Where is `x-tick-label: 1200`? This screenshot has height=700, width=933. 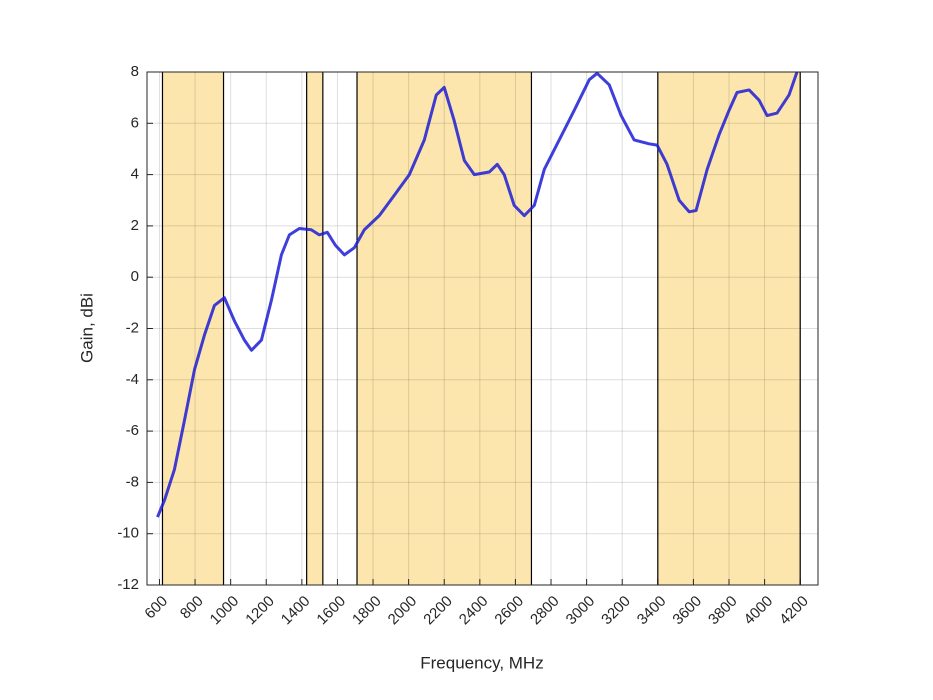
x-tick-label: 1200 is located at coordinates (260, 611).